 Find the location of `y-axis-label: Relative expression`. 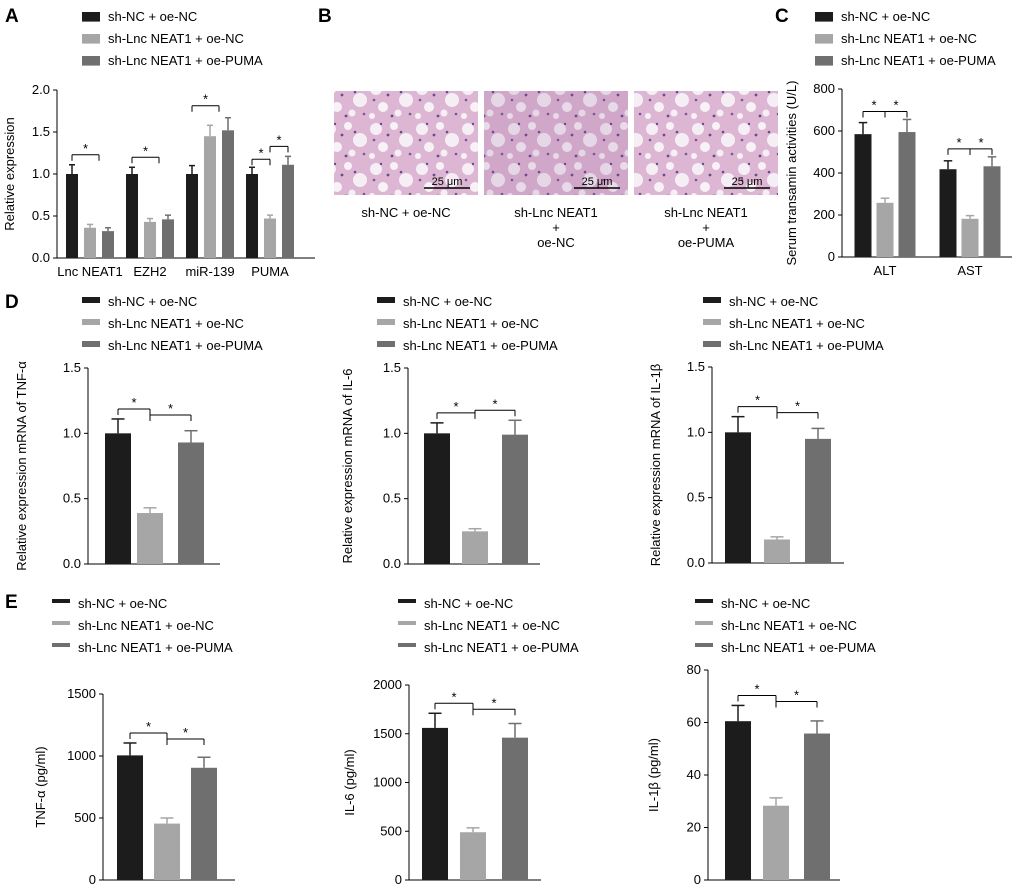

y-axis-label: Relative expression is located at coordinates (9, 173).